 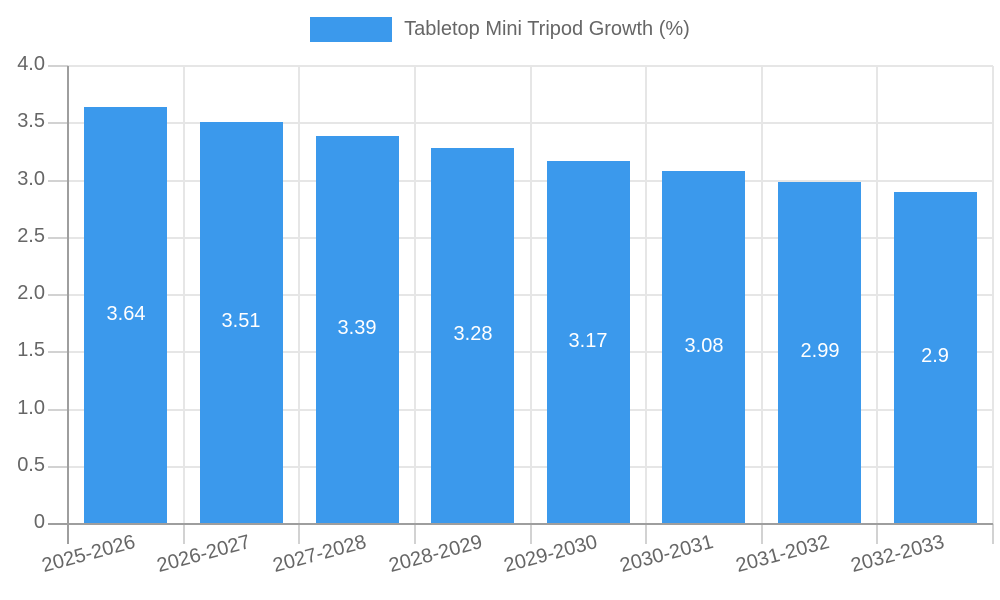 What do you see at coordinates (31, 408) in the screenshot?
I see `y-tick-label: 1.0` at bounding box center [31, 408].